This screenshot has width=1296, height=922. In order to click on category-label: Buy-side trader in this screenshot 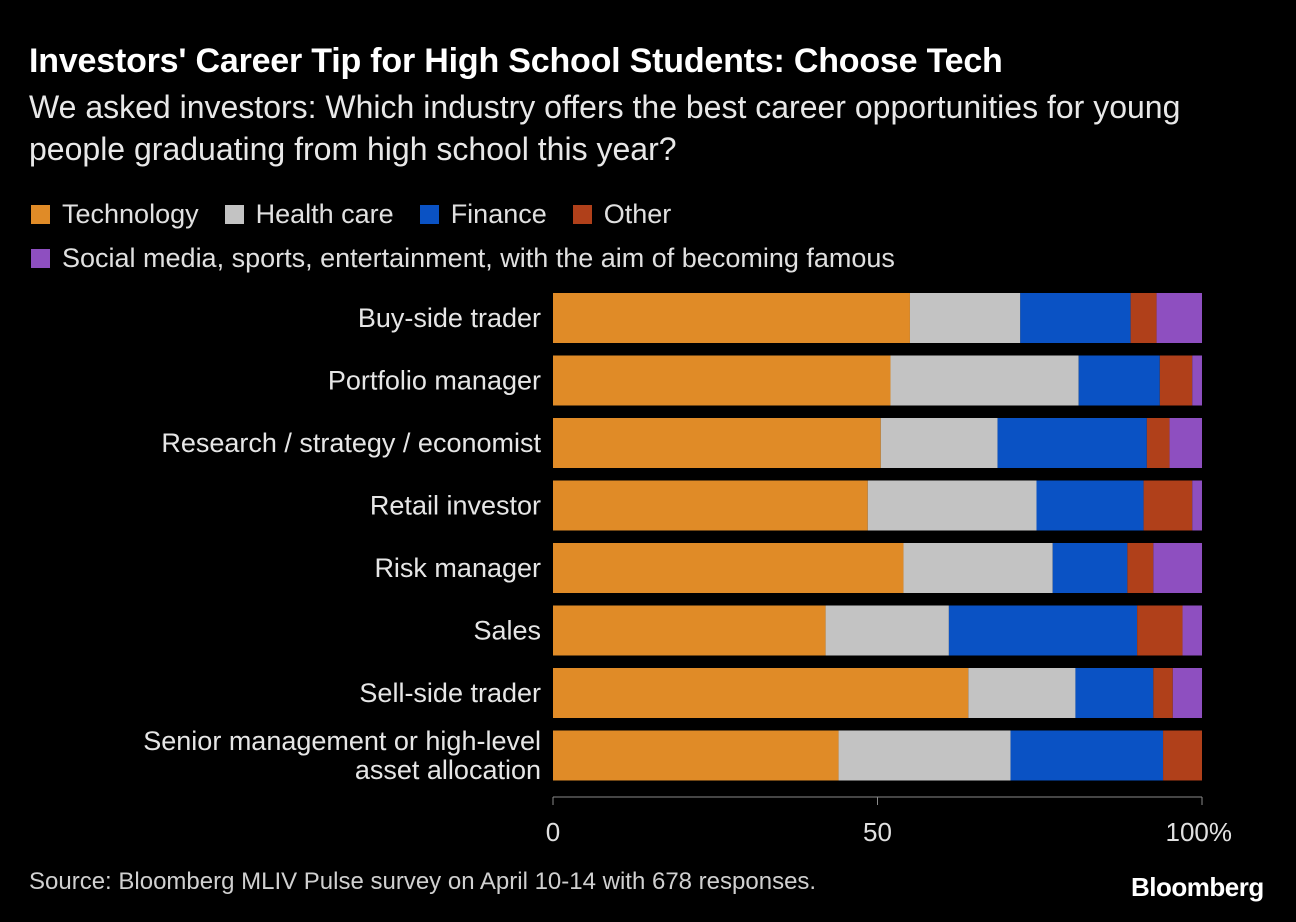, I will do `click(449, 318)`.